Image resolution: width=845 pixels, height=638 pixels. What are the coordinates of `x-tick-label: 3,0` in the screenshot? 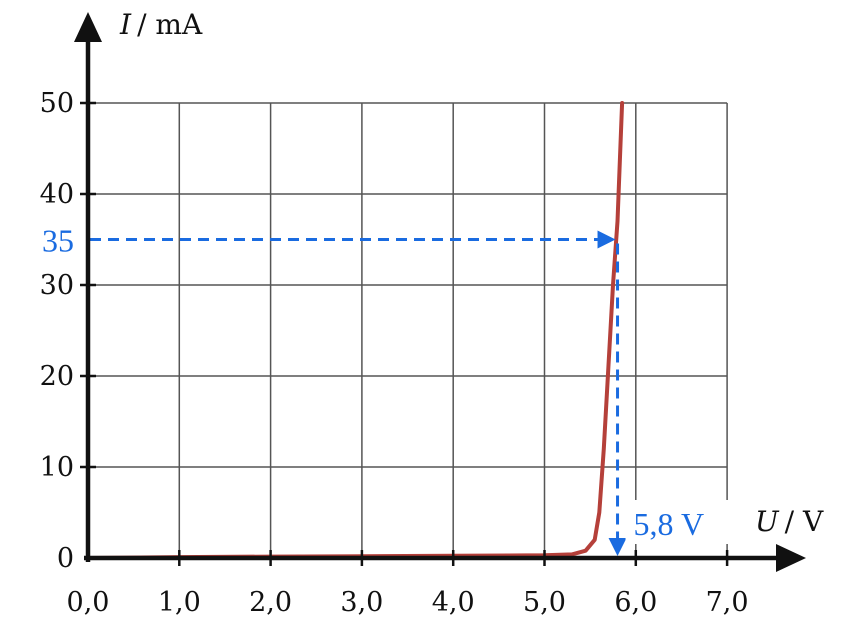 It's located at (361, 602).